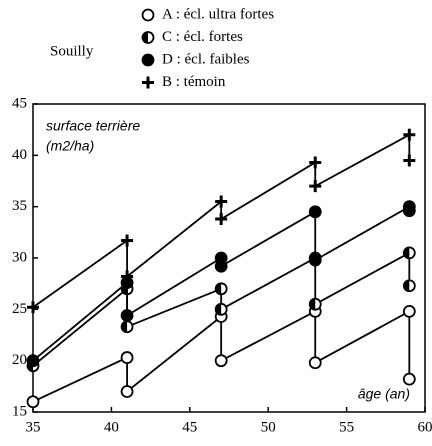 This screenshot has width=432, height=446. I want to click on y-axis-label: (m2/ha), so click(70, 146).